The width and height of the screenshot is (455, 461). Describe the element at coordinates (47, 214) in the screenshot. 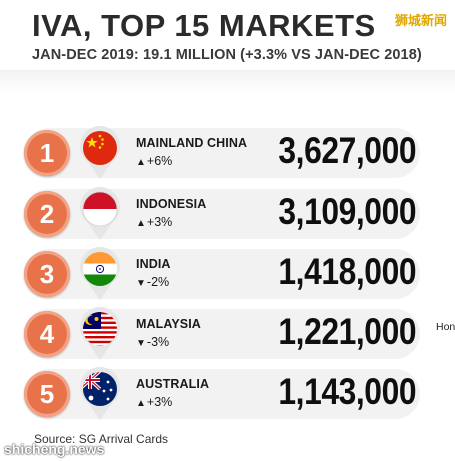

I see `rank-badge: 2` at that location.